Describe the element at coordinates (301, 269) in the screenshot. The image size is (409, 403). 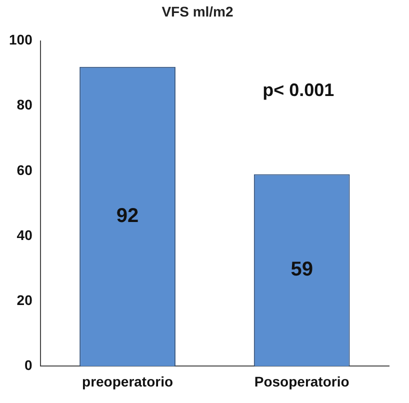
I see `data-label: 59` at that location.